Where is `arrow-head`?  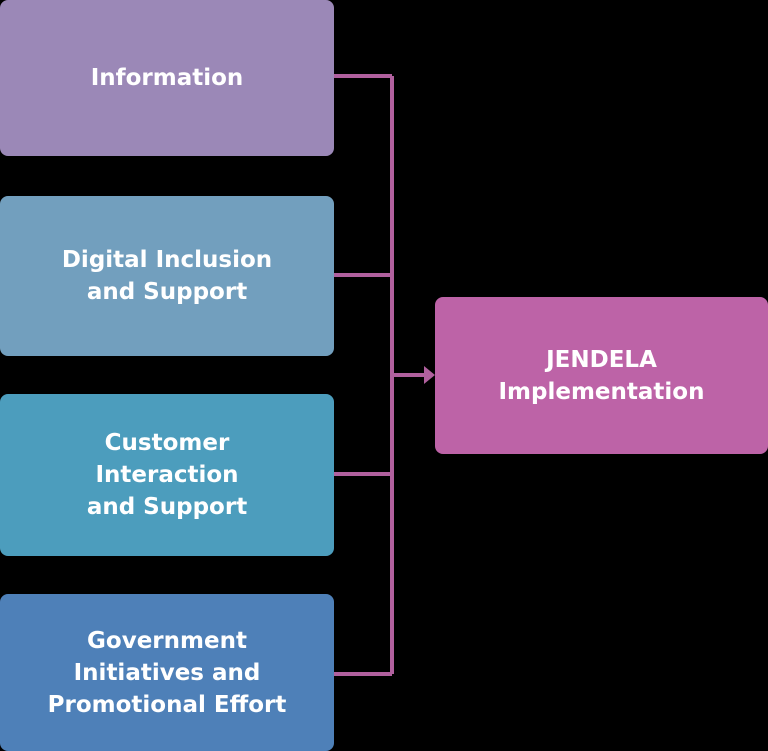 arrow-head is located at coordinates (429, 375).